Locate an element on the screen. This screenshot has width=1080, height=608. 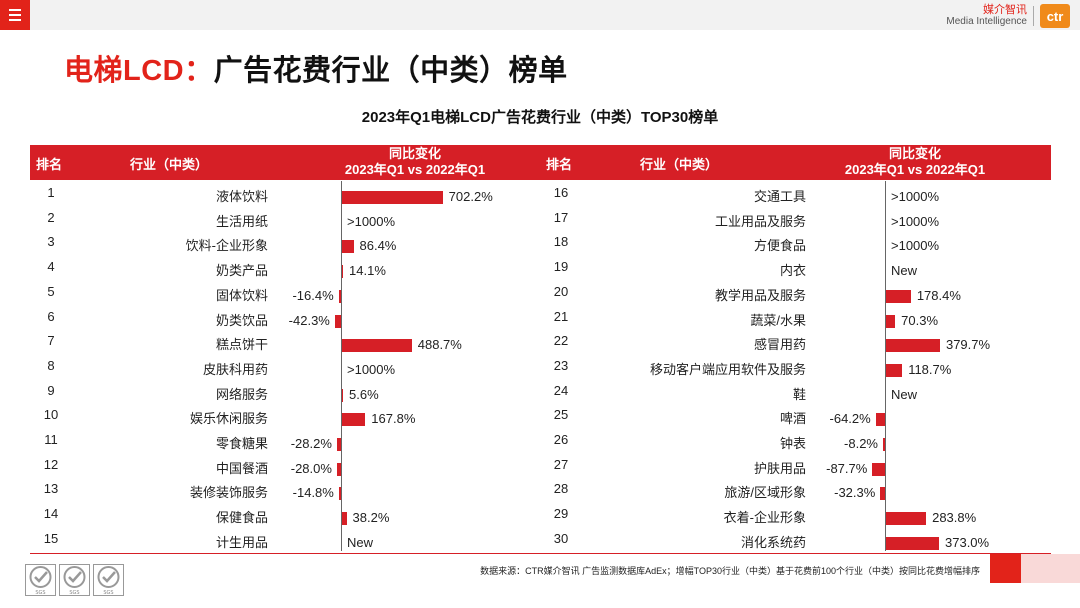
industry-name: 教学用品及服务 is located at coordinates (760, 295).